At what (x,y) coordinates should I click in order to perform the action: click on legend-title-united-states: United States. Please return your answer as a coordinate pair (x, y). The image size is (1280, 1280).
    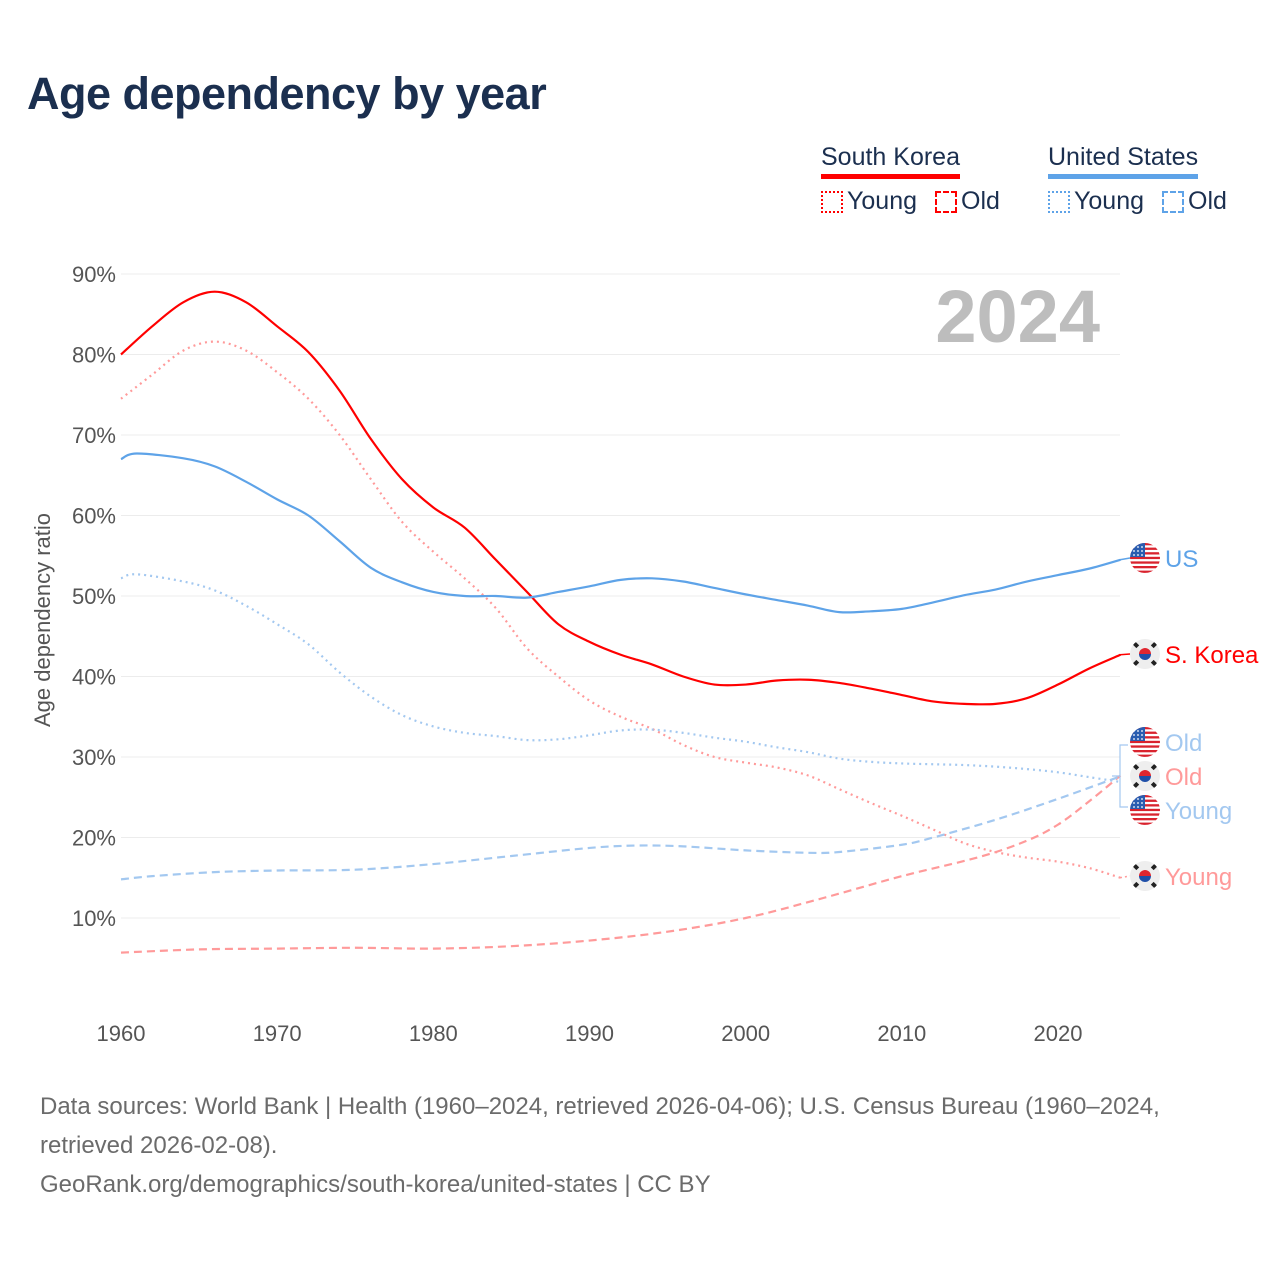
    Looking at the image, I should click on (1123, 161).